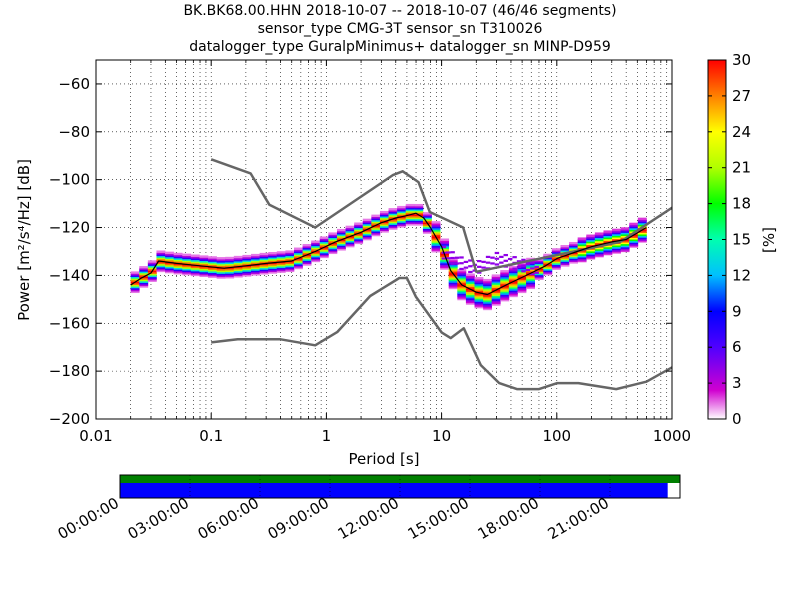 This screenshot has height=600, width=800. Describe the element at coordinates (298, 518) in the screenshot. I see `coverage-time-label: 09:00:00` at that location.